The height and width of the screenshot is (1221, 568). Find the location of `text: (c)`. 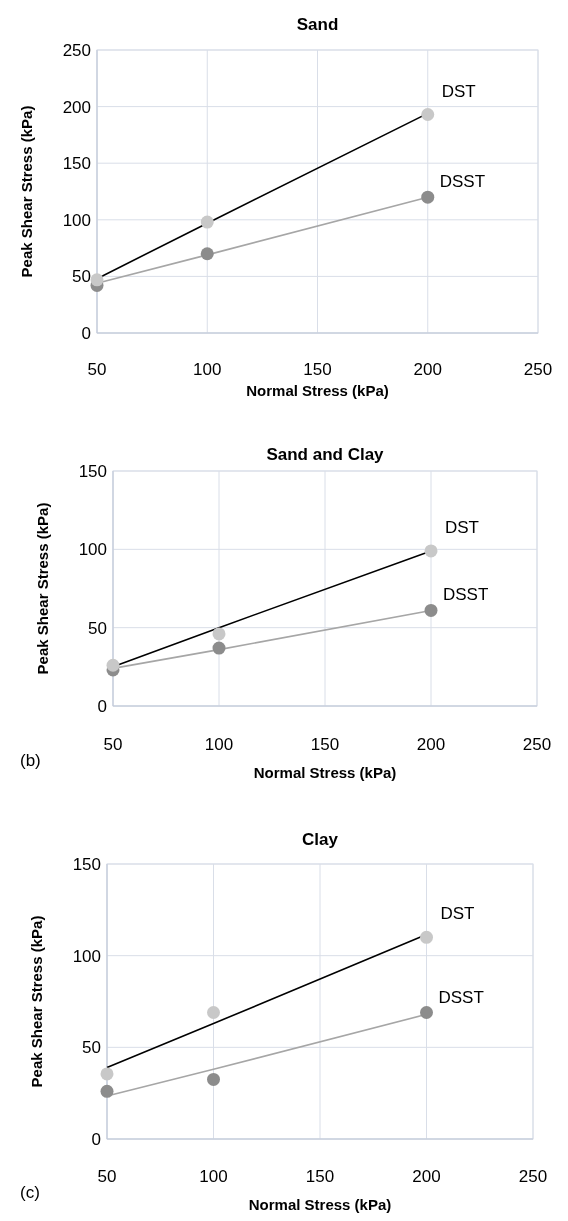

text: (c) is located at coordinates (30, 1192).